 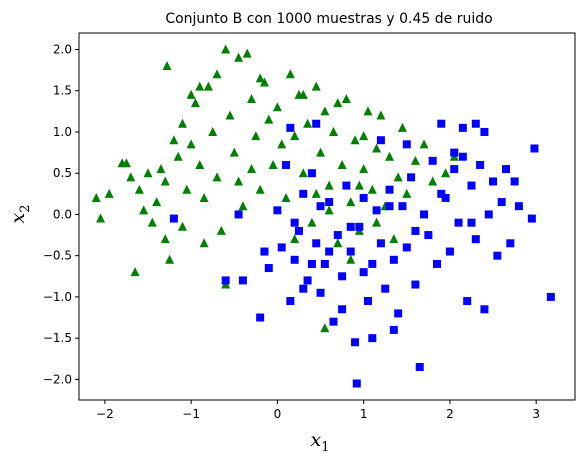 I want to click on y-tick-label: 0.5, so click(x=62, y=173).